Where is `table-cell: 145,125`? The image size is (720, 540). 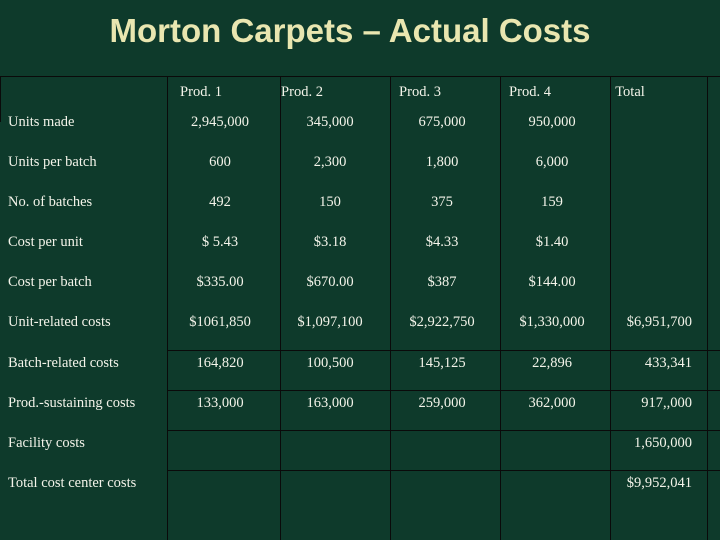
table-cell: 145,125 is located at coordinates (442, 363).